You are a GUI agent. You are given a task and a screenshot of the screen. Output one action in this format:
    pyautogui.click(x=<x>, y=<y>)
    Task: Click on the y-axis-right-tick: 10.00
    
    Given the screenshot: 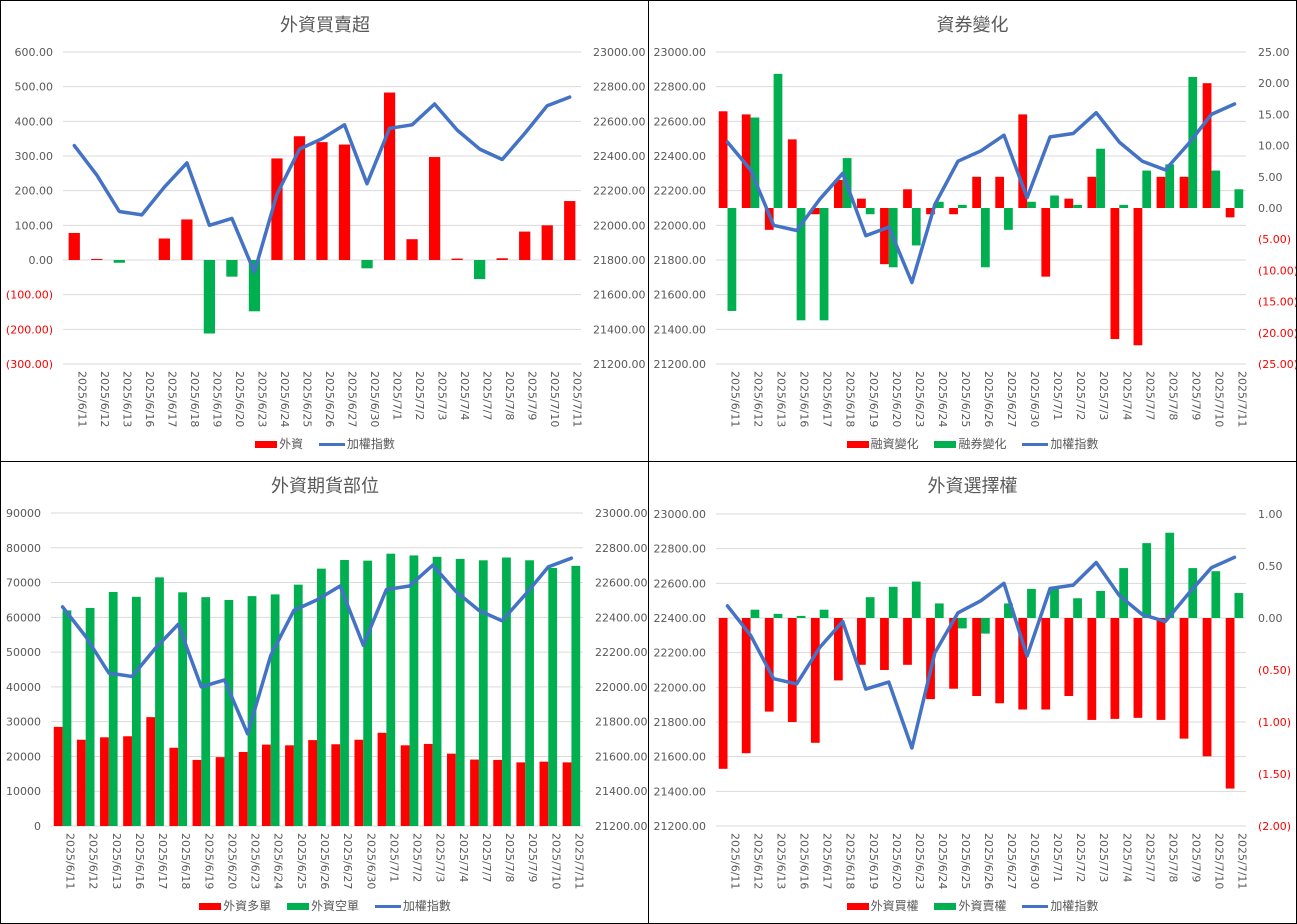 What is the action you would take?
    pyautogui.click(x=1274, y=146)
    